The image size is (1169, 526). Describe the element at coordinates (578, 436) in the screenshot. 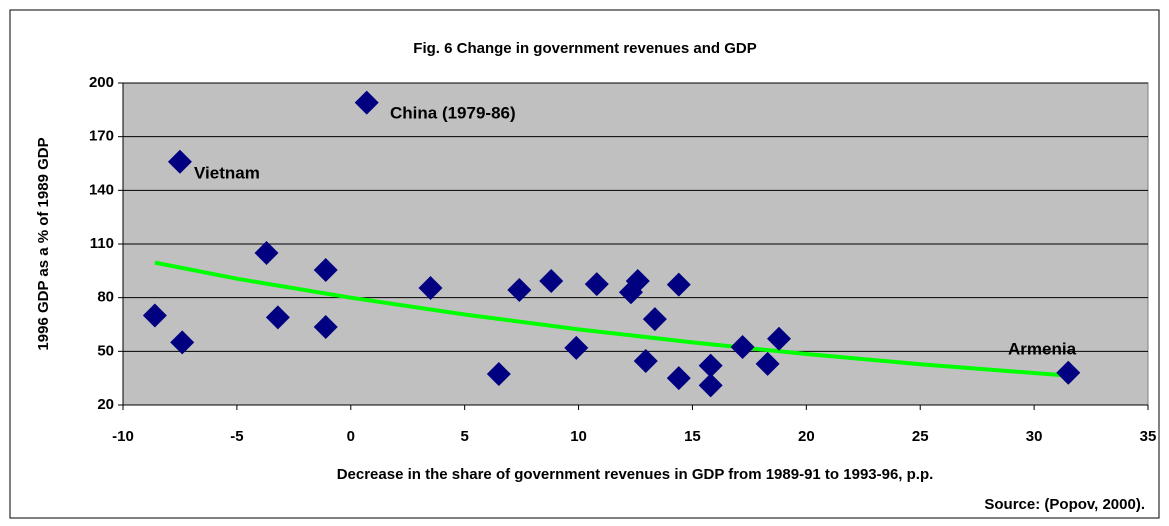

I see `x-tick-label: 10` at that location.